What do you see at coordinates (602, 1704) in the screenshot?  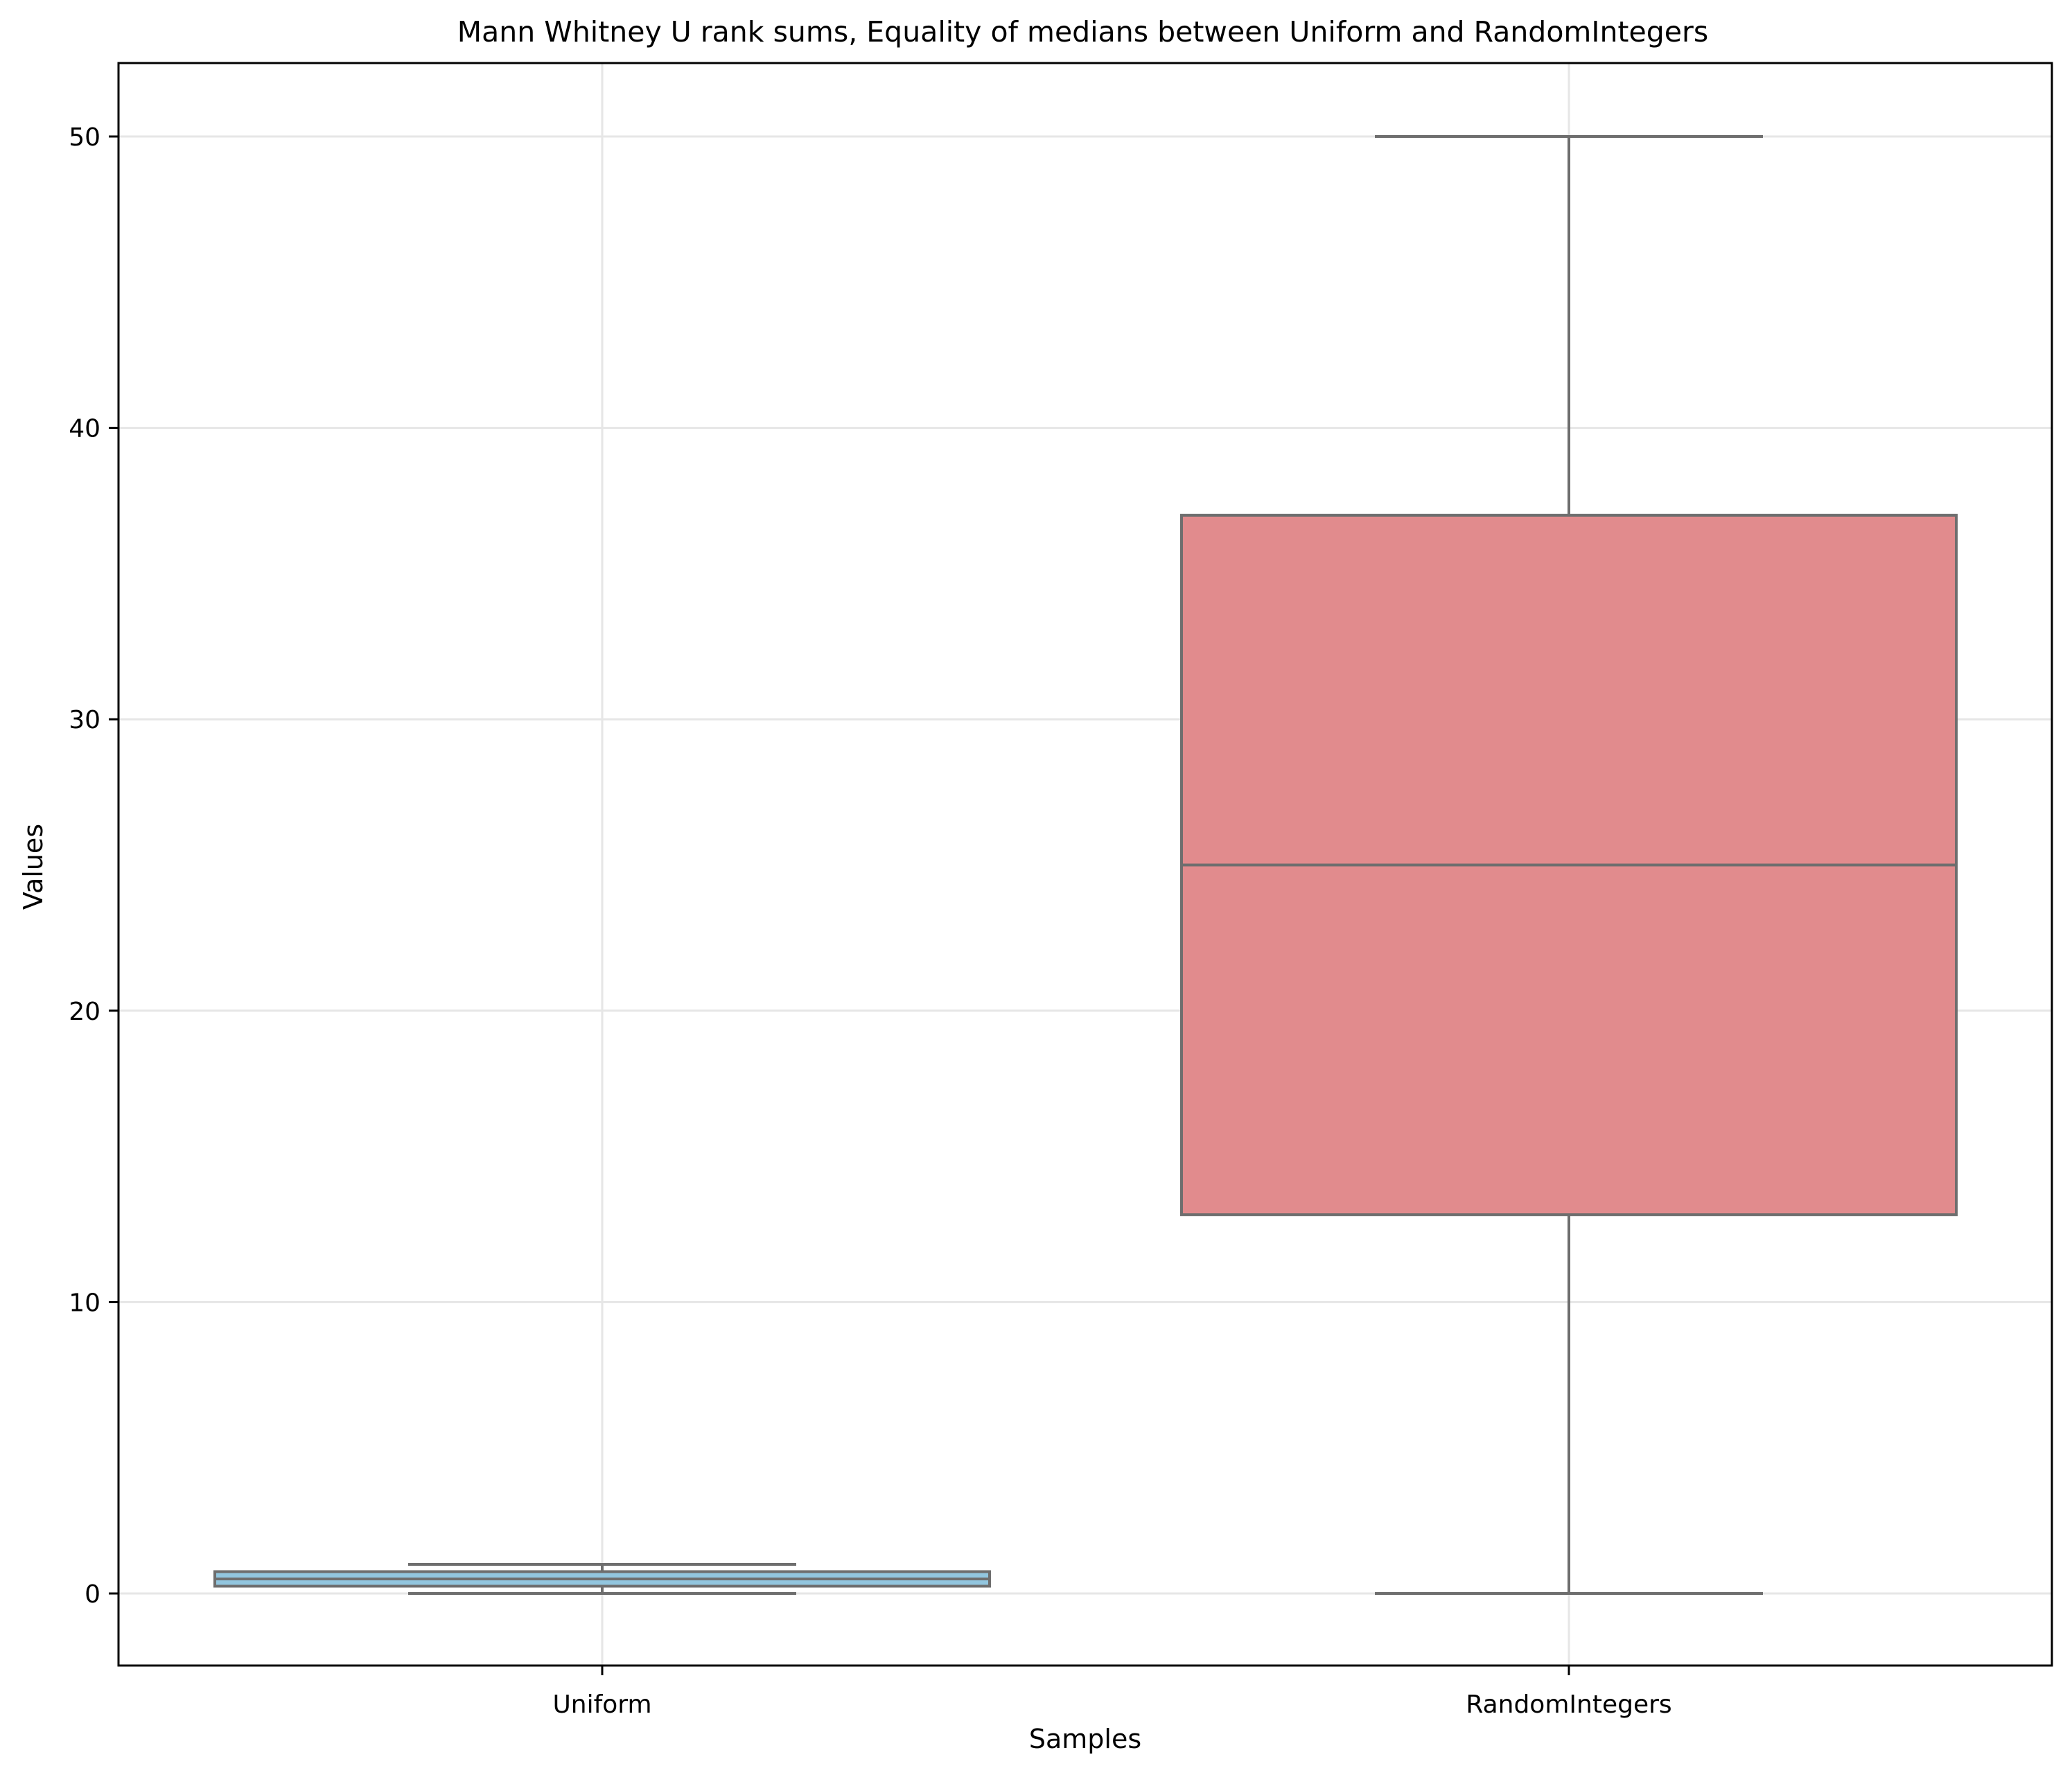 I see `x-tick-label: Uniform` at bounding box center [602, 1704].